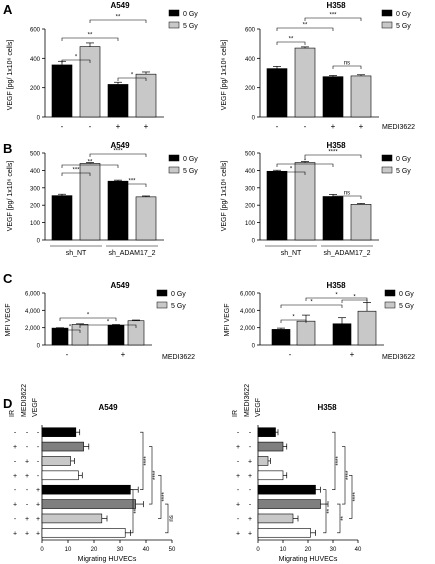 This screenshot has height=564, width=435. I want to click on d-h358-sig-bracket, so click(344, 475).